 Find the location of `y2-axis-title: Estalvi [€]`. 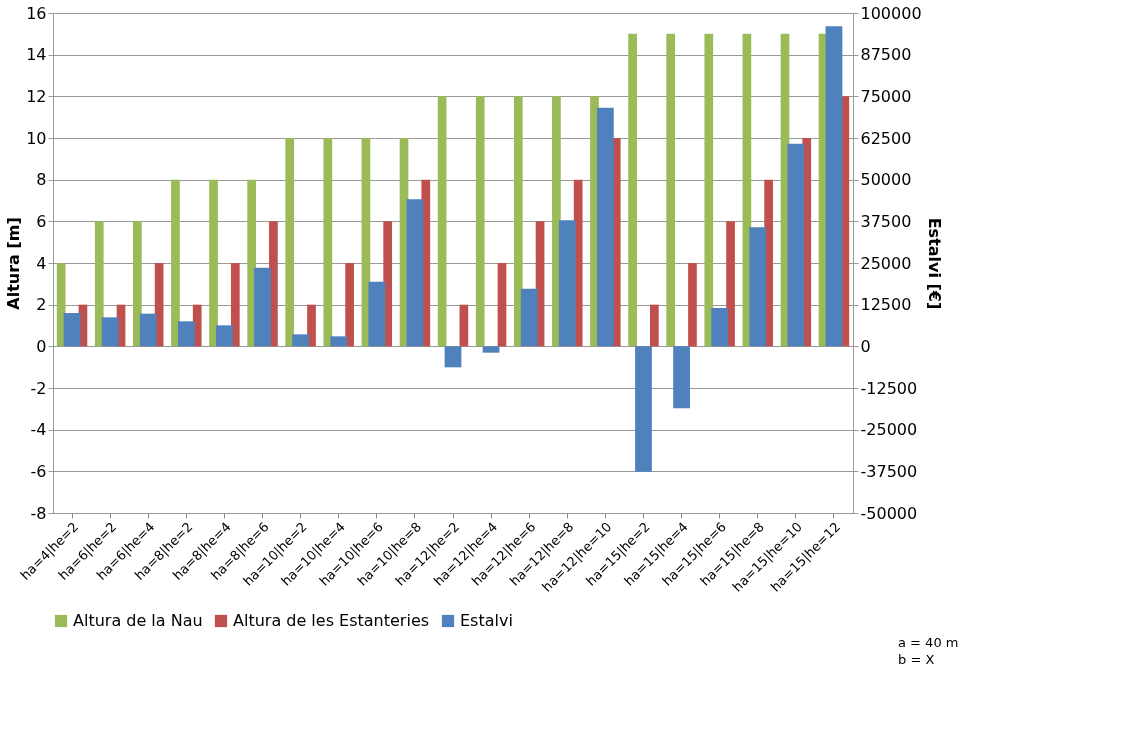

y2-axis-title: Estalvi [€] is located at coordinates (934, 263).